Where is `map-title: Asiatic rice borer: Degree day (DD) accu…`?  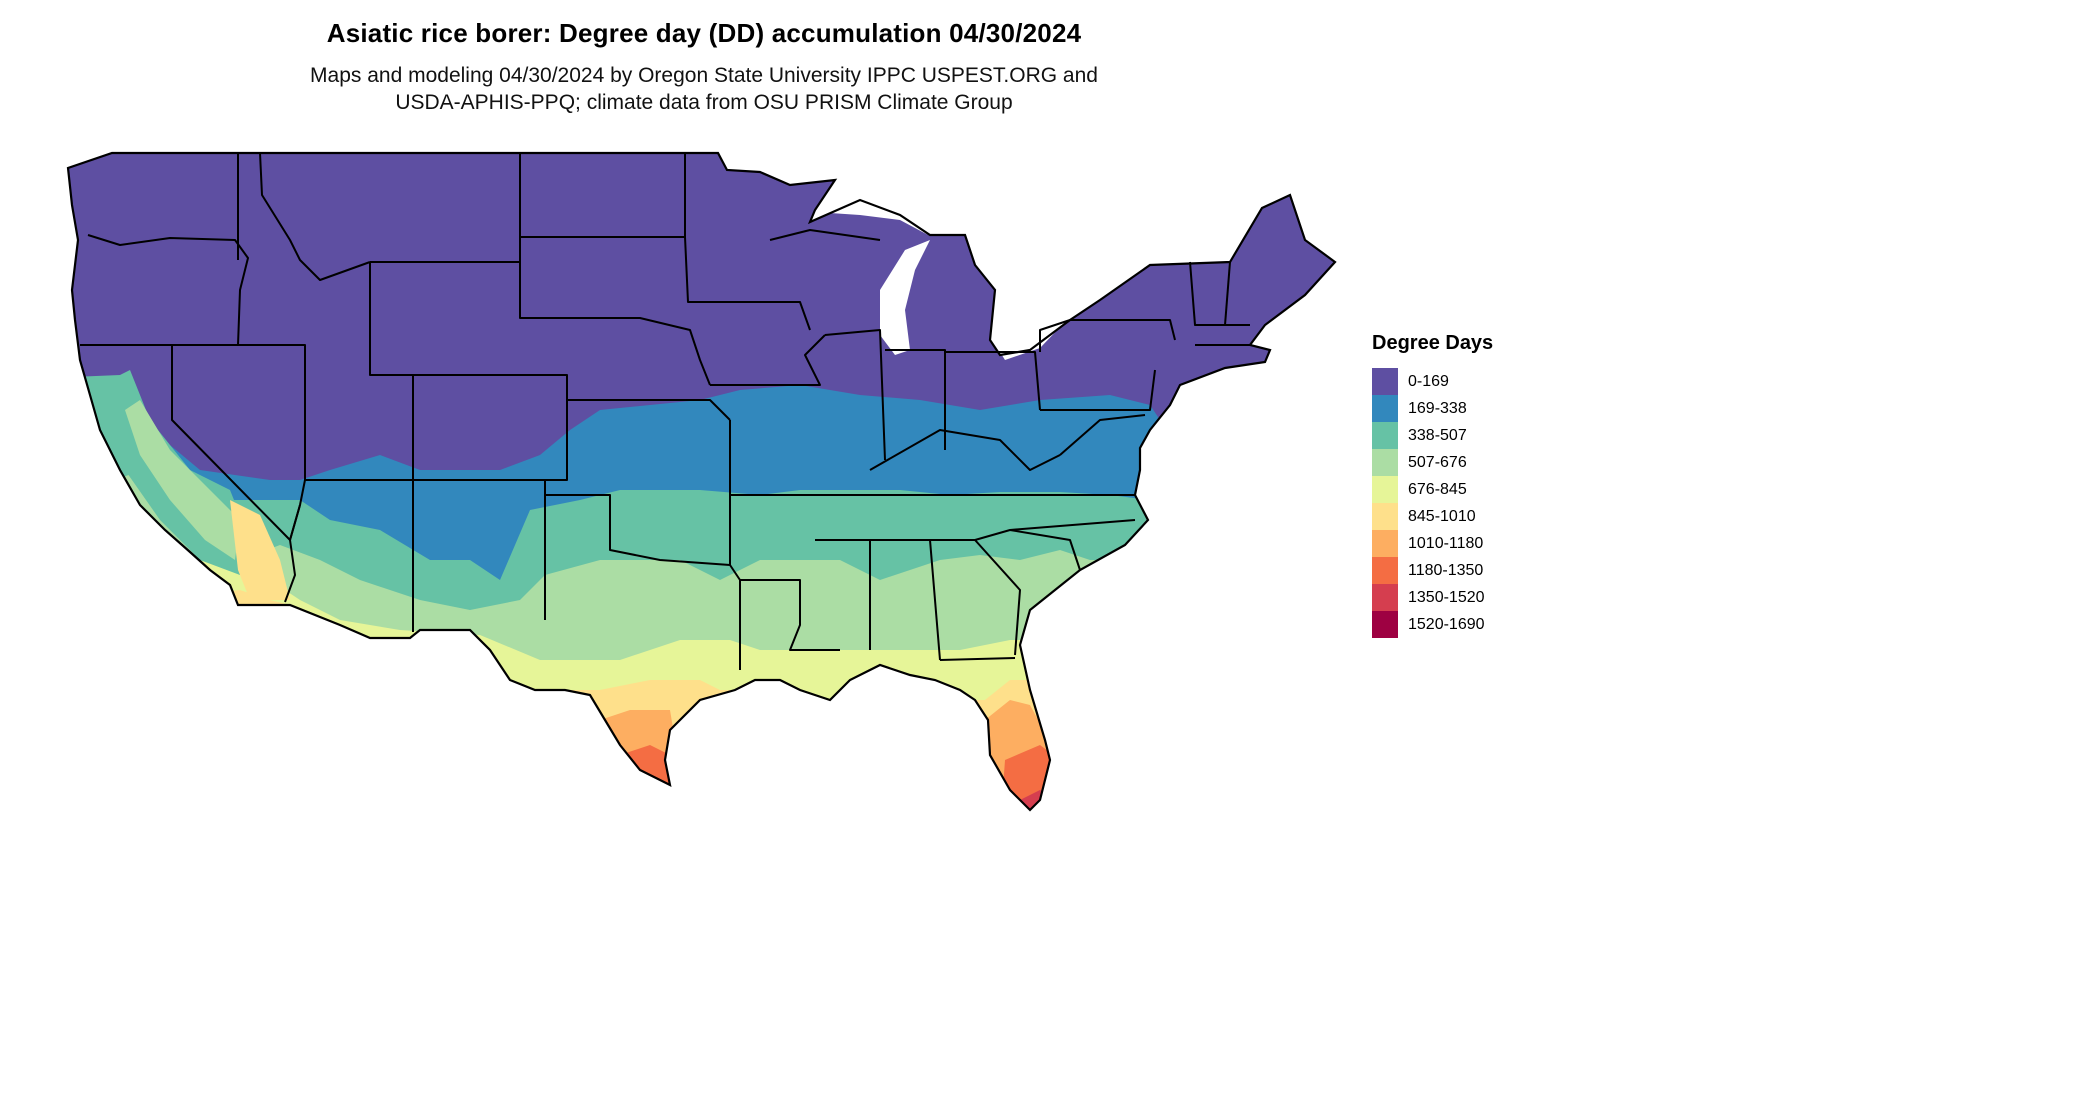 map-title: Asiatic rice borer: Degree day (DD) accu… is located at coordinates (704, 33).